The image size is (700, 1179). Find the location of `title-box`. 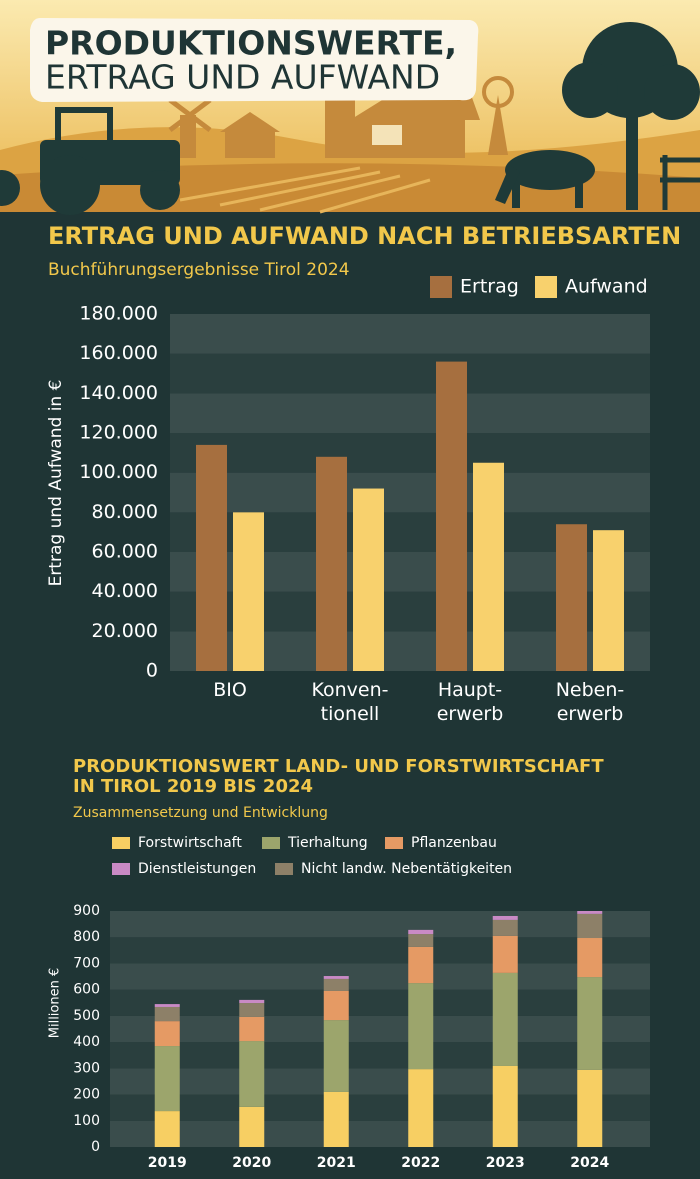

title-box is located at coordinates (254, 60).